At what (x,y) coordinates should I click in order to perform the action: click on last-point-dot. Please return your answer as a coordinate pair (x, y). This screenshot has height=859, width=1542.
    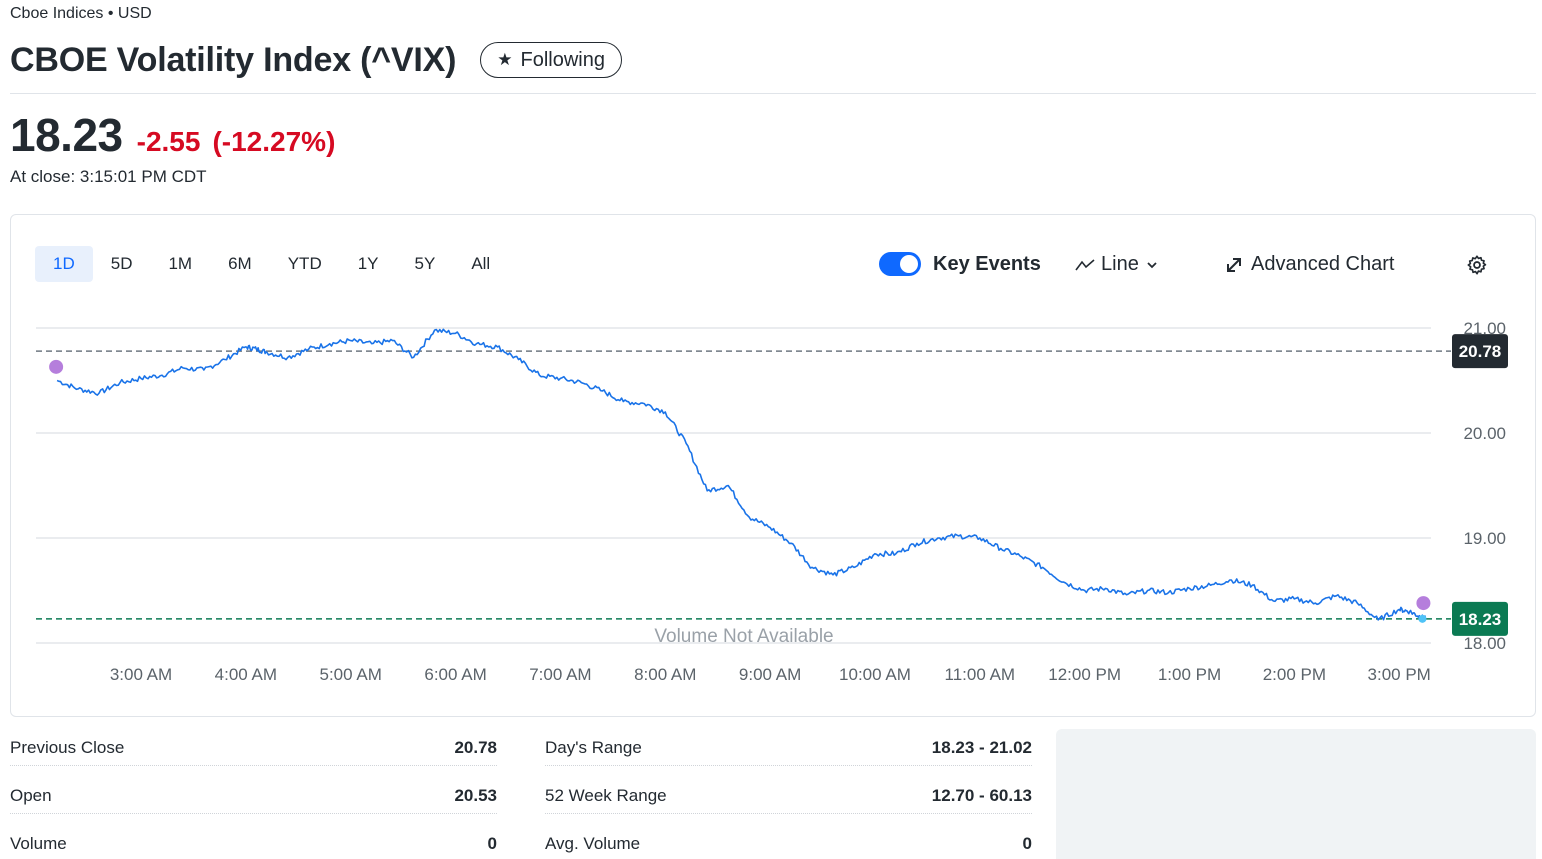
    Looking at the image, I should click on (1422, 618).